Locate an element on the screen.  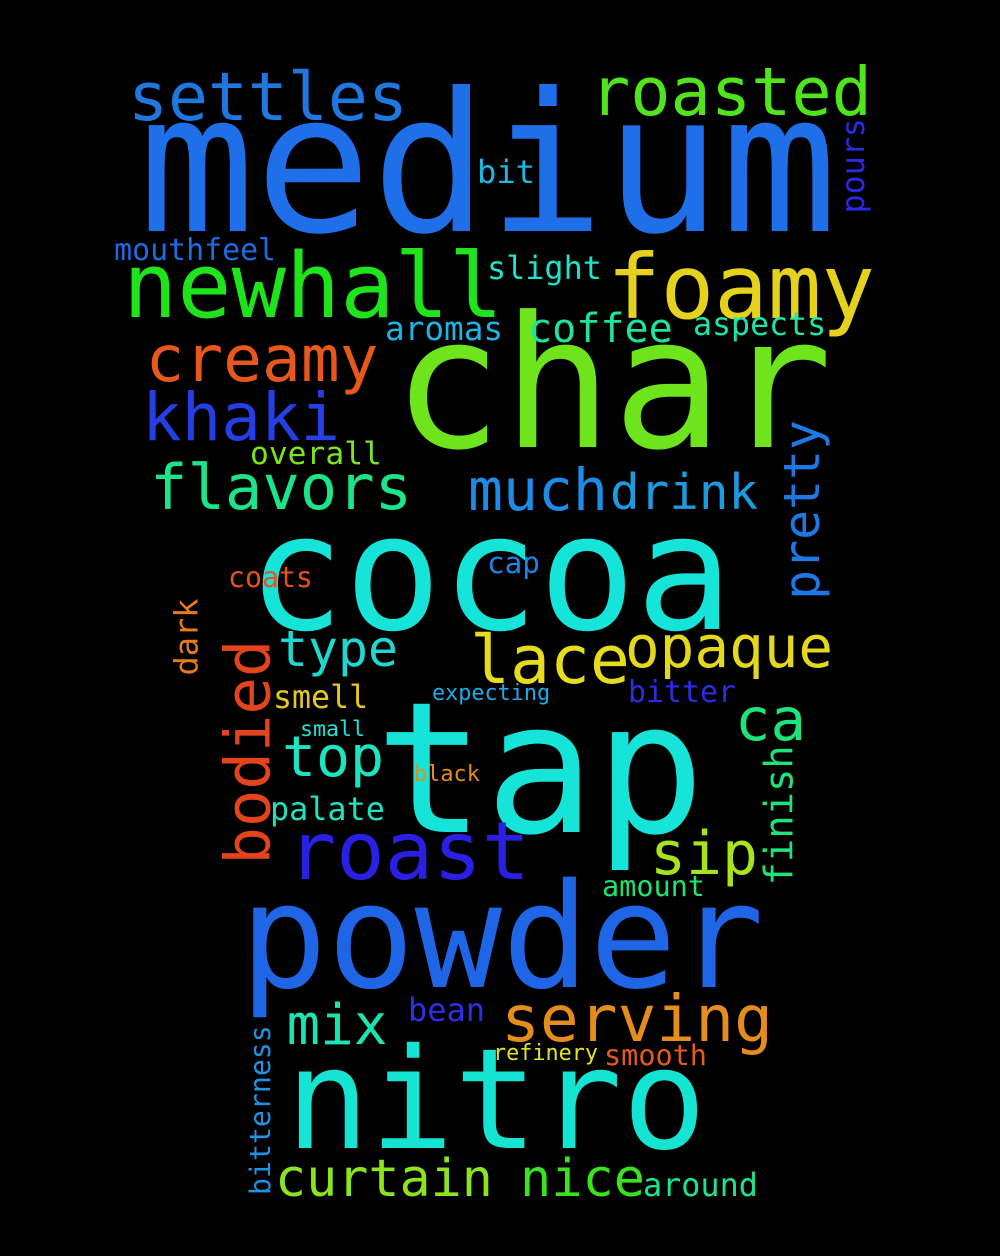
word-25: mix is located at coordinates (337, 1025).